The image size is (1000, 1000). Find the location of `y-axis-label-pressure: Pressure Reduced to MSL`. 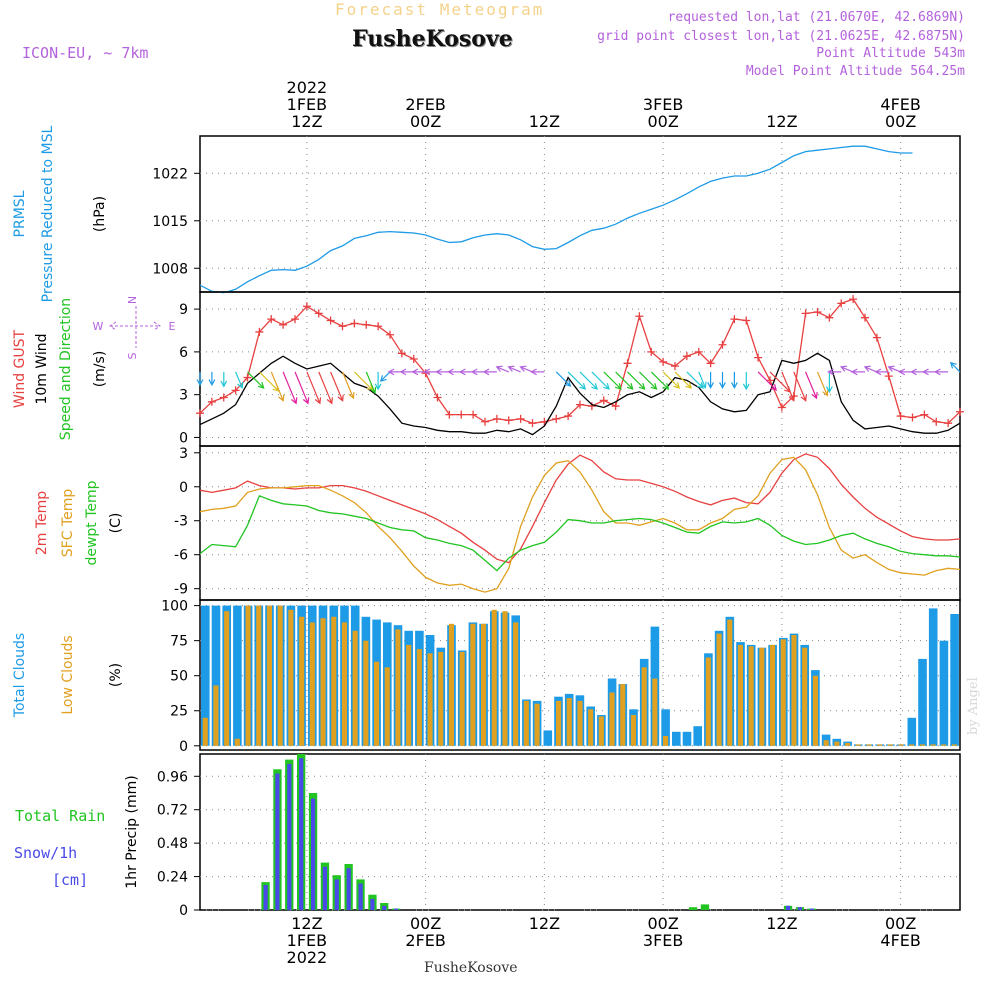

y-axis-label-pressure: Pressure Reduced to MSL is located at coordinates (48, 213).